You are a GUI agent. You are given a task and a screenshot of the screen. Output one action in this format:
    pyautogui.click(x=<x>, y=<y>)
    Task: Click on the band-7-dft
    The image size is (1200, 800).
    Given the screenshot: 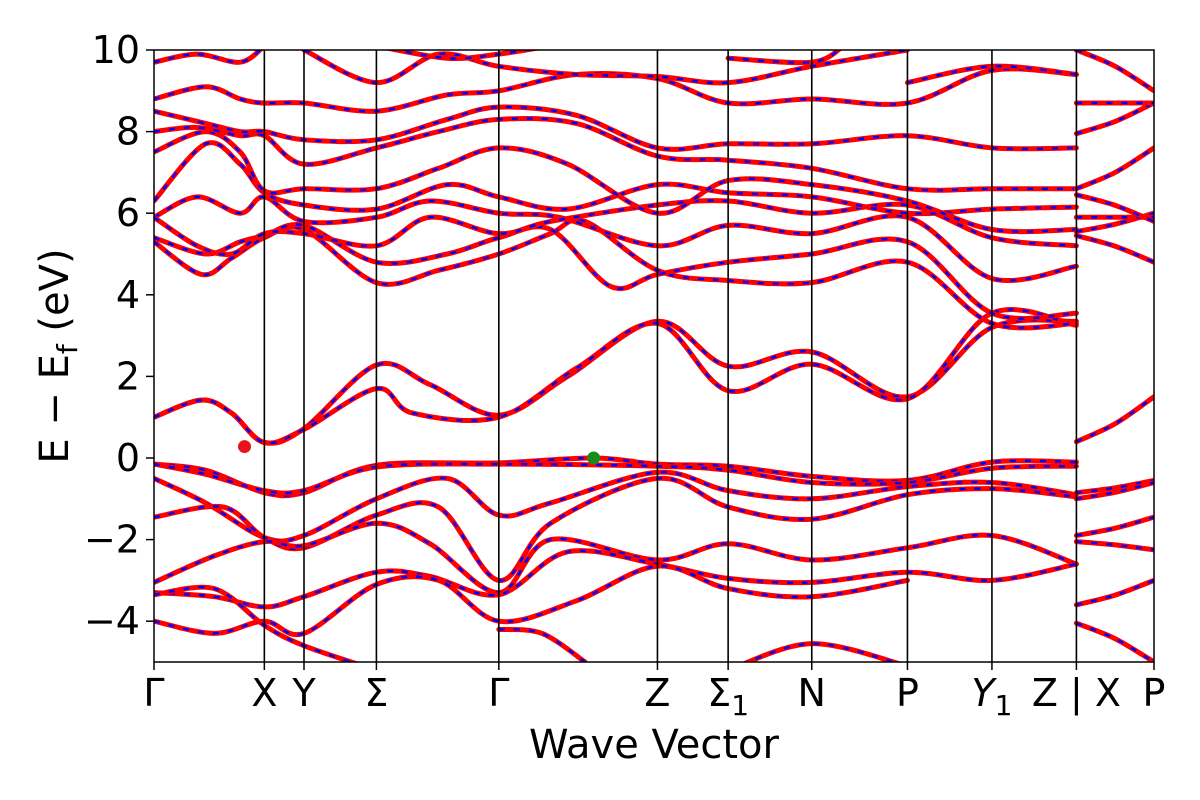 What is the action you would take?
    pyautogui.click(x=616, y=579)
    